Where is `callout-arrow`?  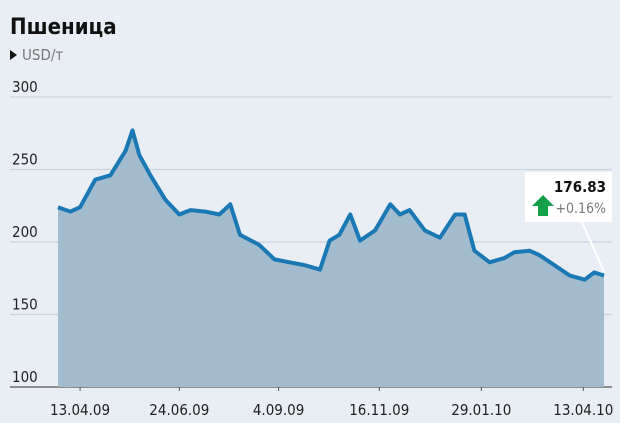 callout-arrow is located at coordinates (543, 205).